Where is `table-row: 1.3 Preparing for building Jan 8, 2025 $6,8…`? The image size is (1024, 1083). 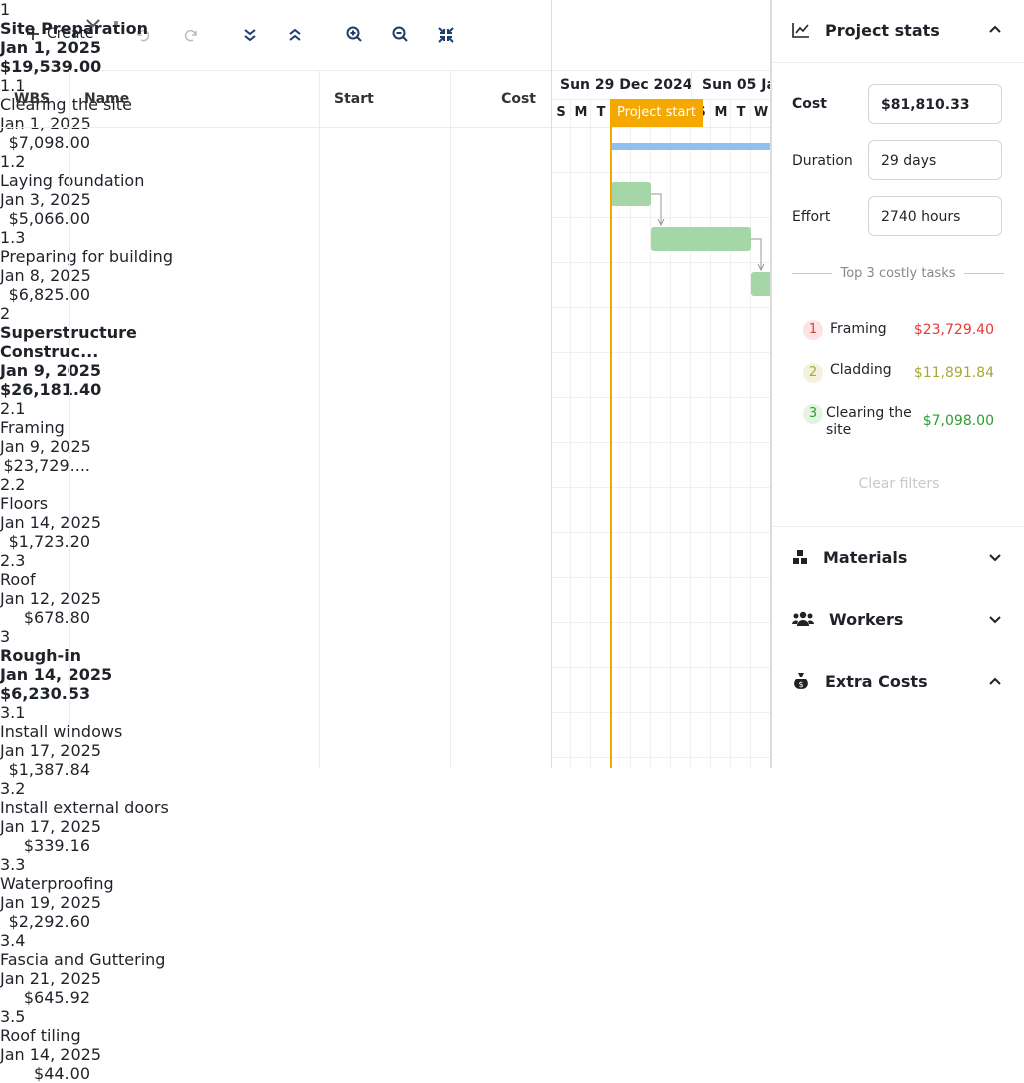
table-row: 1.3 Preparing for building Jan 8, 2025 $6,8… is located at coordinates (275, 162).